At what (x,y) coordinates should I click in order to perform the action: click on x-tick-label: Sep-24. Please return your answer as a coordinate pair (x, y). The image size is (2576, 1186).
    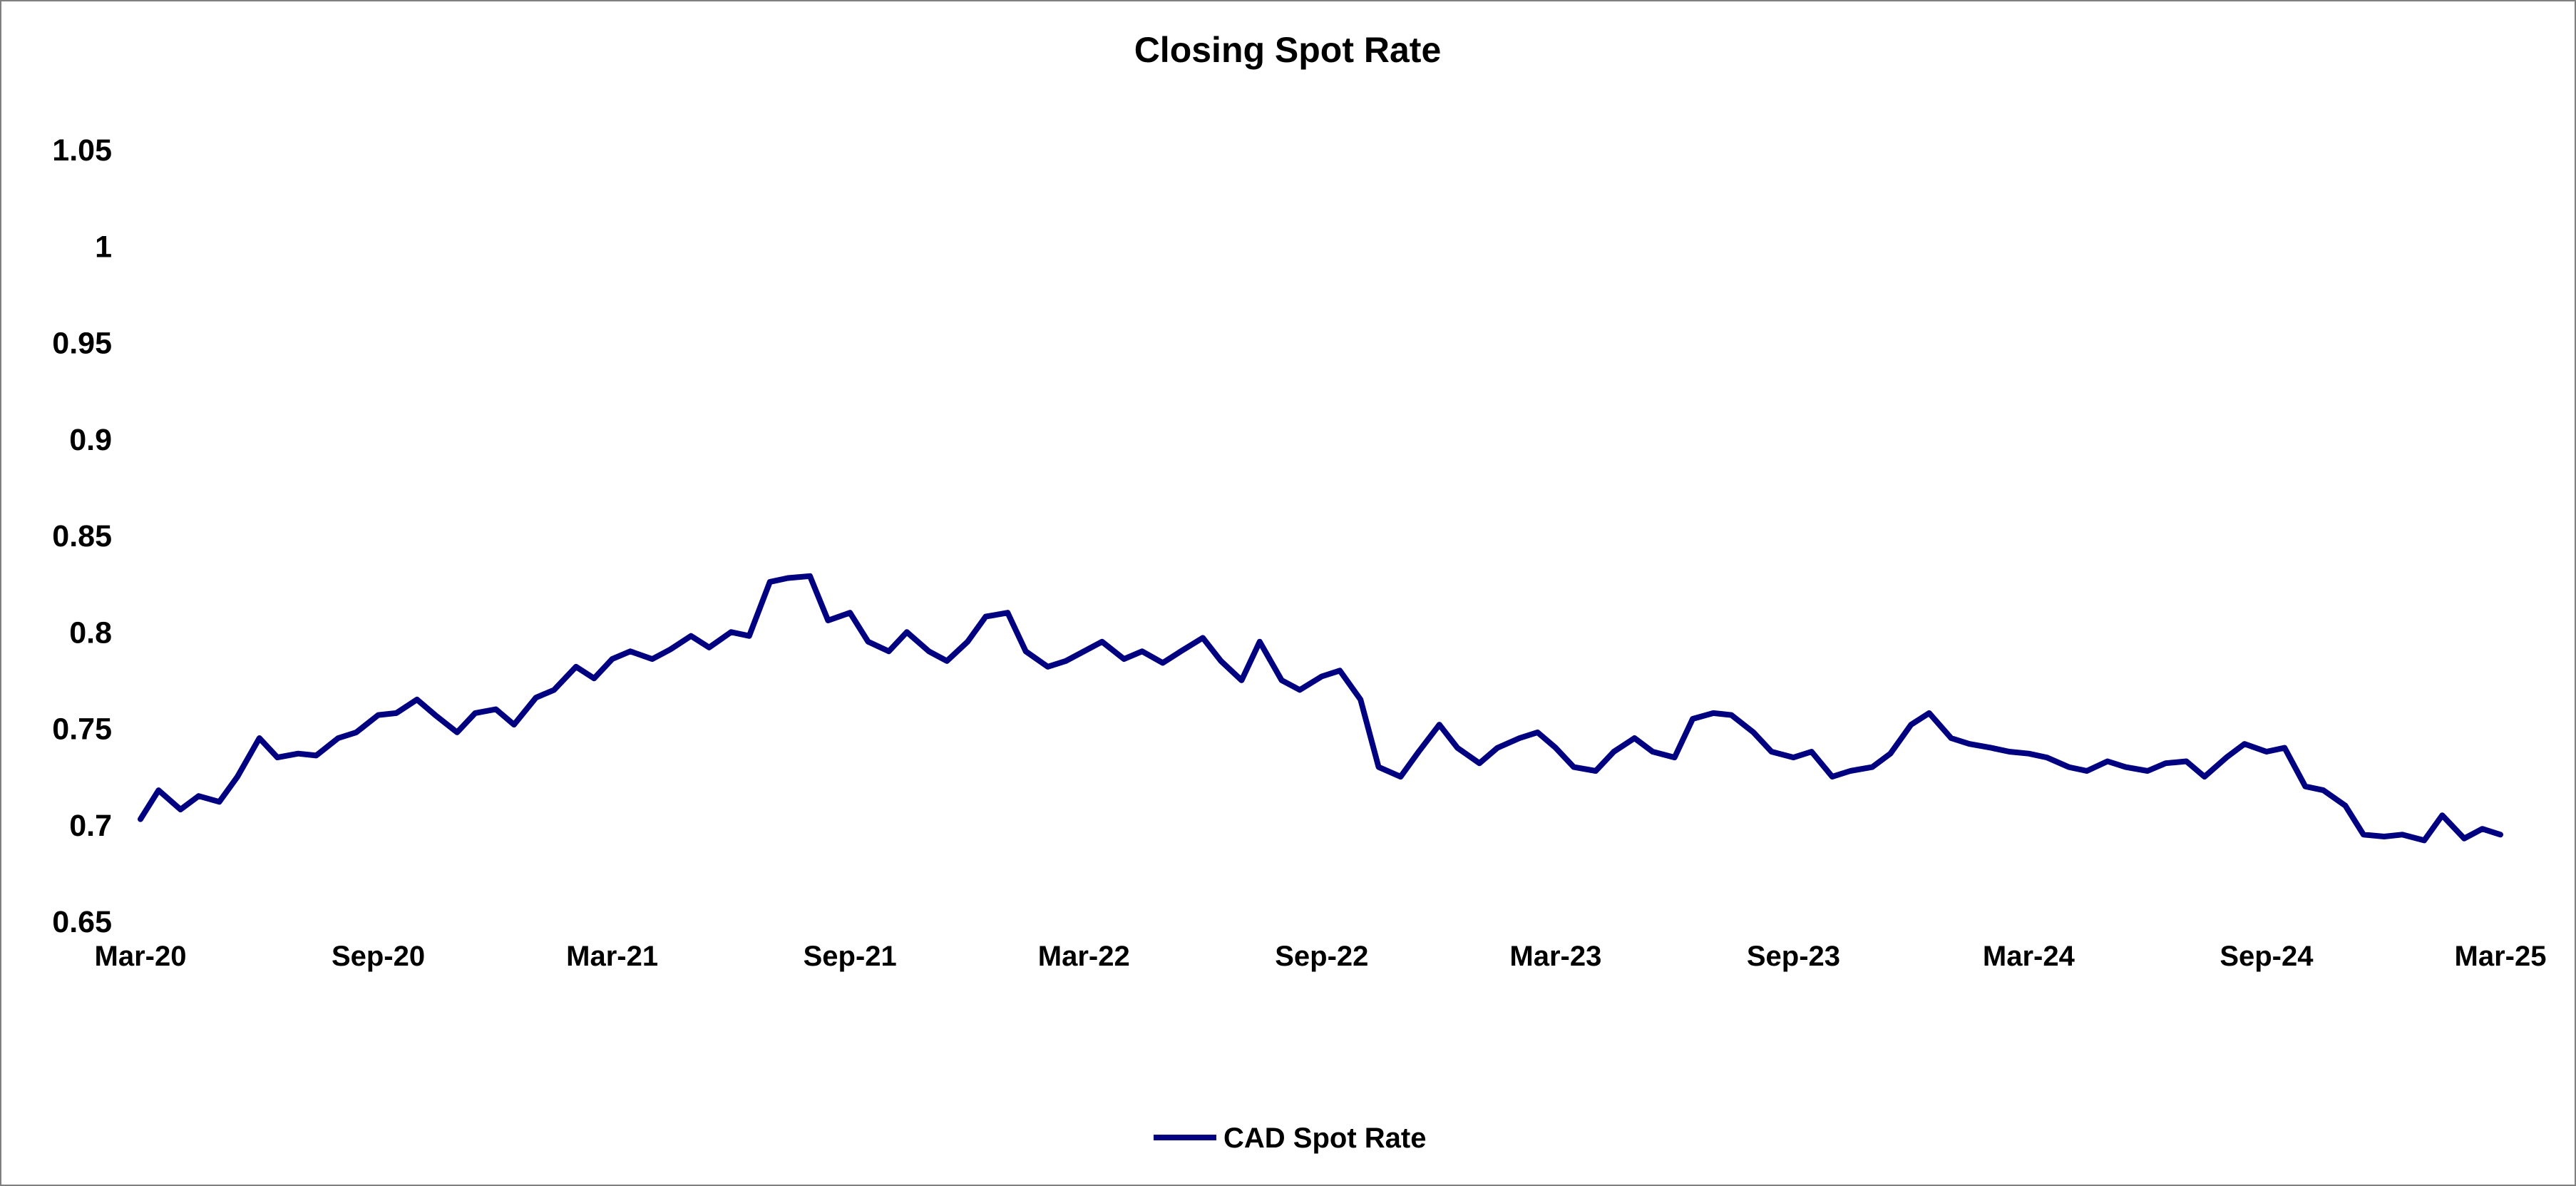
    Looking at the image, I should click on (2267, 956).